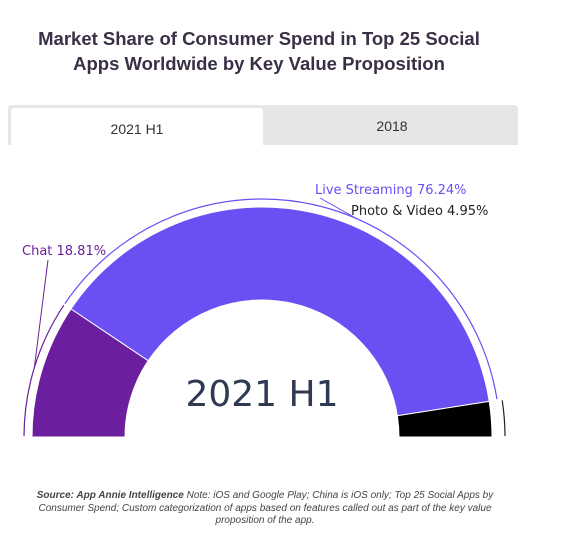 The height and width of the screenshot is (552, 564). I want to click on period-tabs: 2021 H1 2018, so click(263, 126).